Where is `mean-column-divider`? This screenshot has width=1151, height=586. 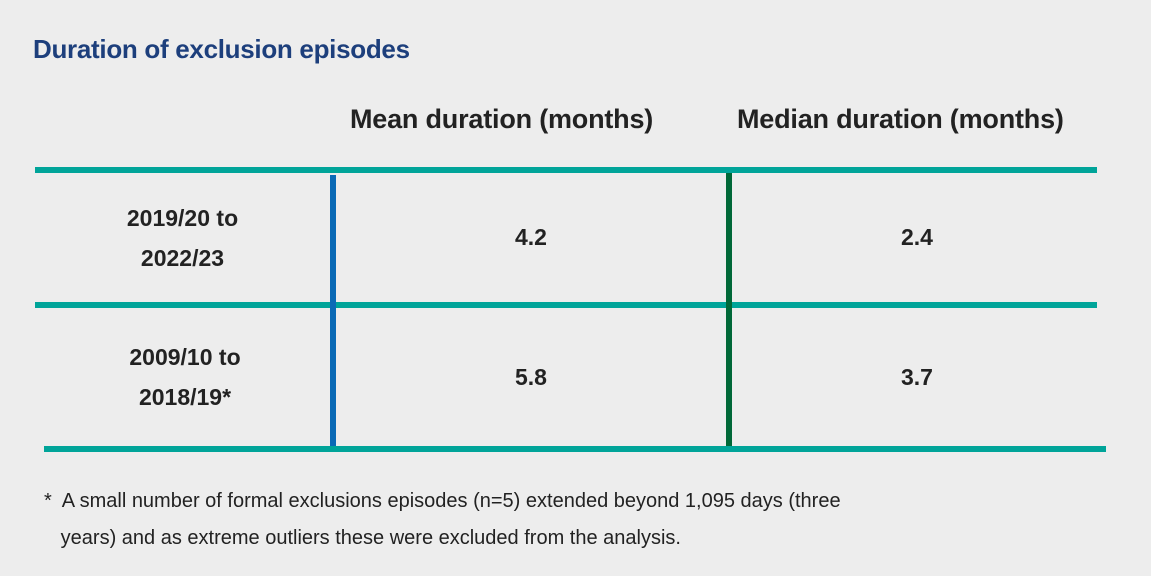 mean-column-divider is located at coordinates (333, 310).